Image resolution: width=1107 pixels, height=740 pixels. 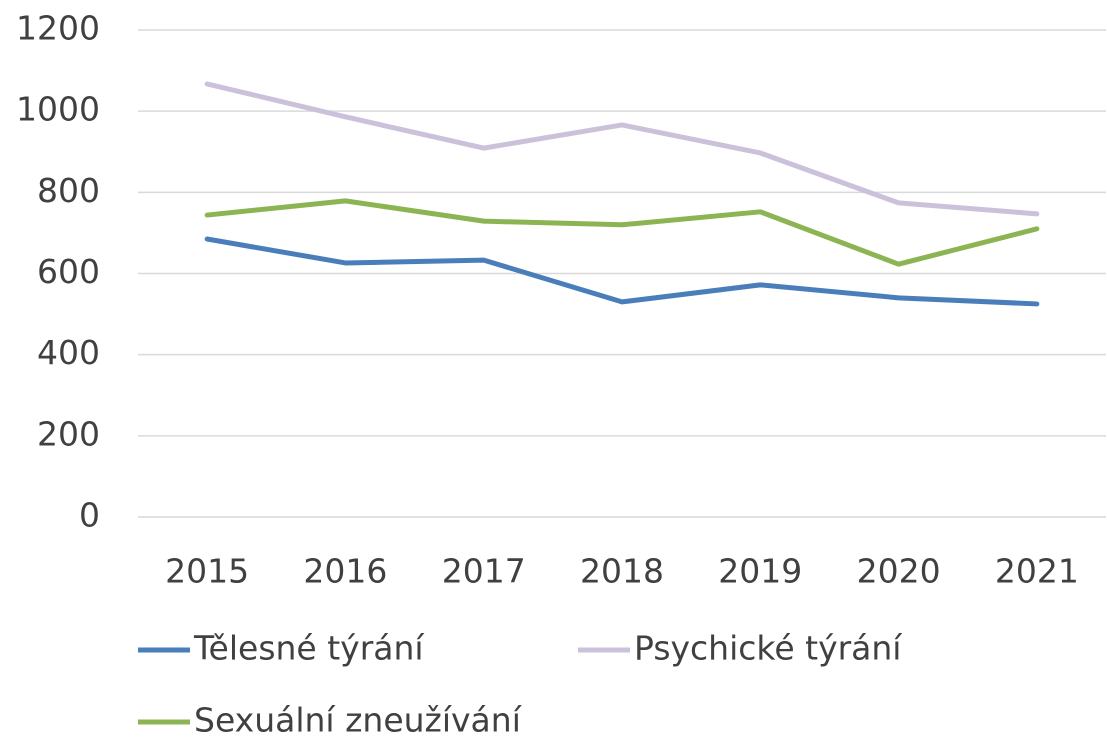 What do you see at coordinates (58, 109) in the screenshot?
I see `y-tick-label: 1000` at bounding box center [58, 109].